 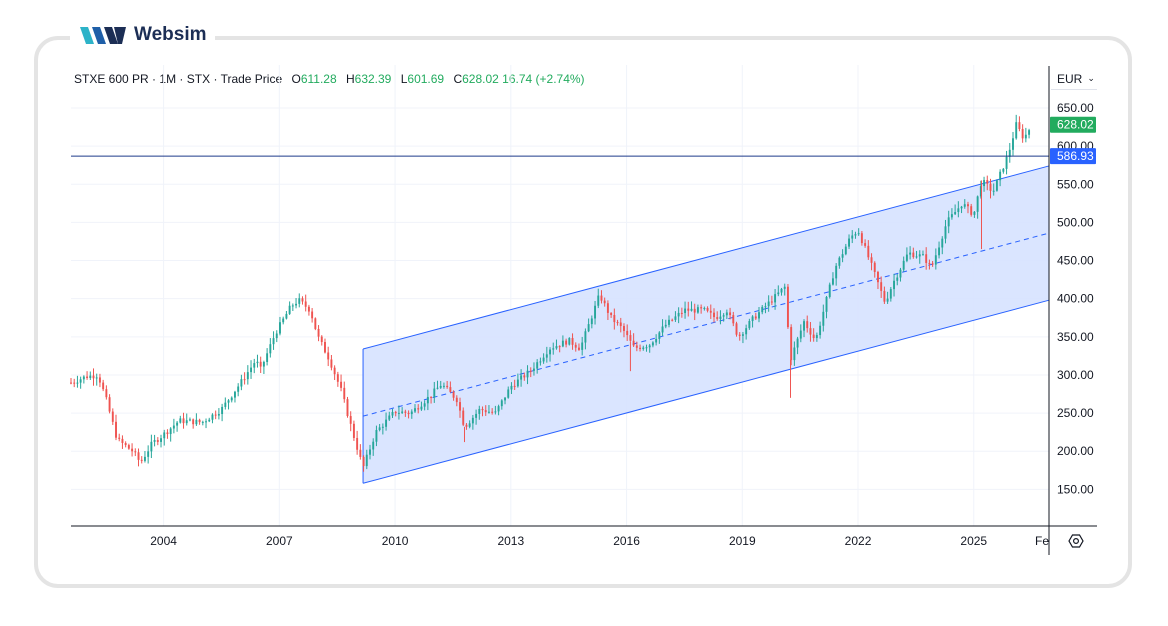 I want to click on y-tick-label: 150.00, so click(x=1075, y=489).